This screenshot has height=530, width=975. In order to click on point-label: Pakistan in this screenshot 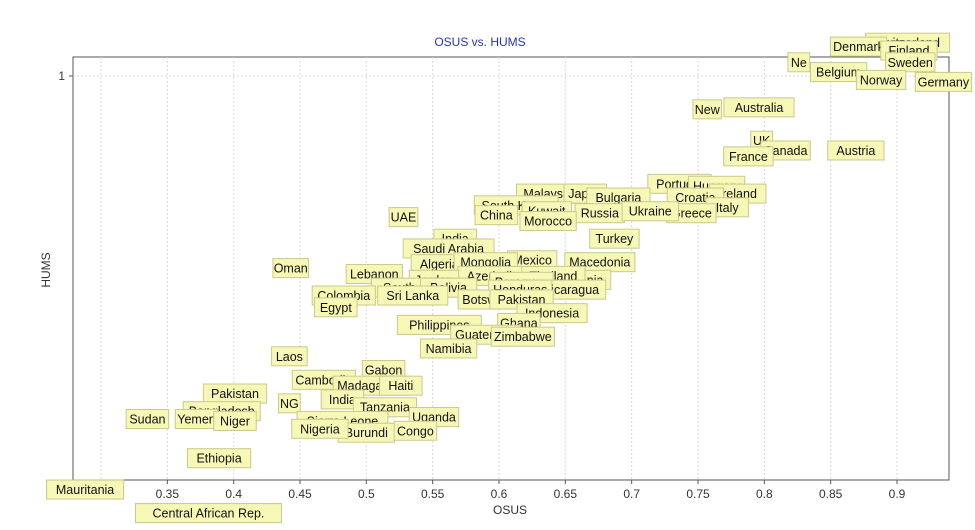, I will do `click(235, 394)`.